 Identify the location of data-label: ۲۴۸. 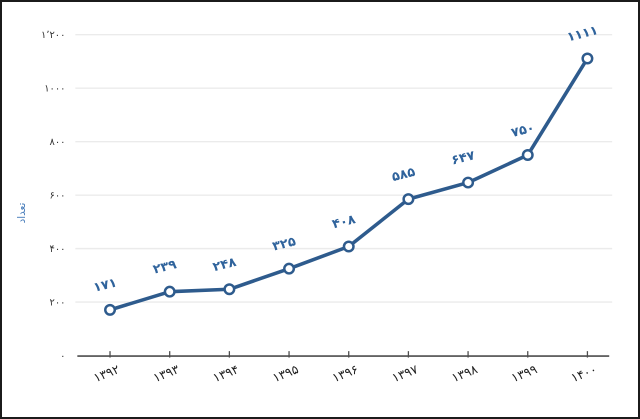
(224, 265).